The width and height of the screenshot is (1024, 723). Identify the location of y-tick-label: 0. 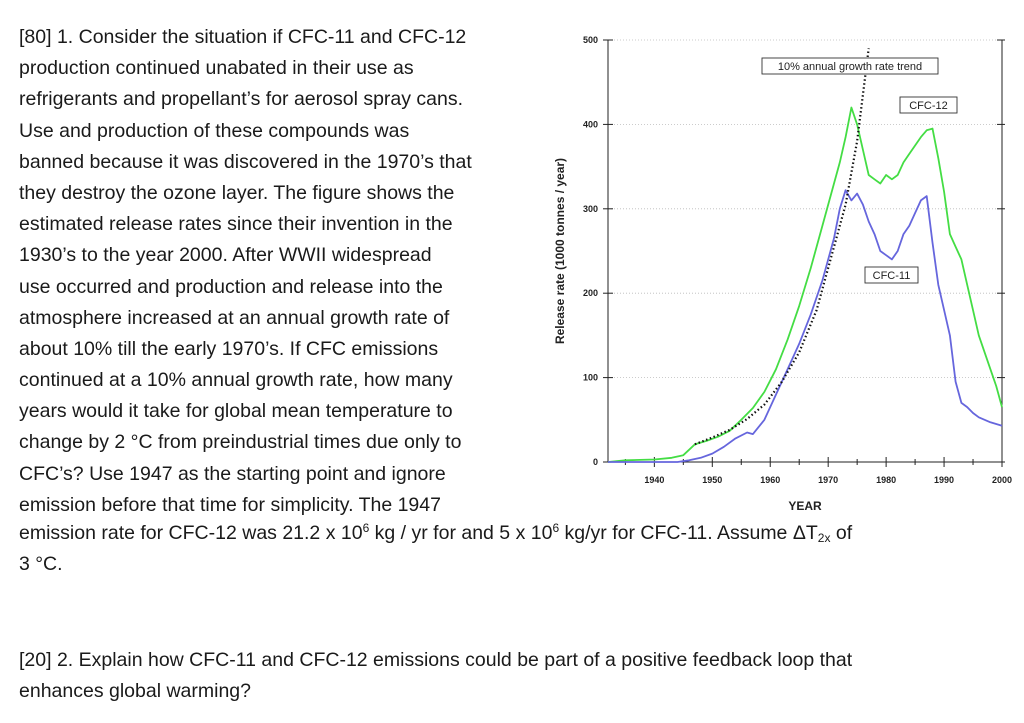
(595, 462).